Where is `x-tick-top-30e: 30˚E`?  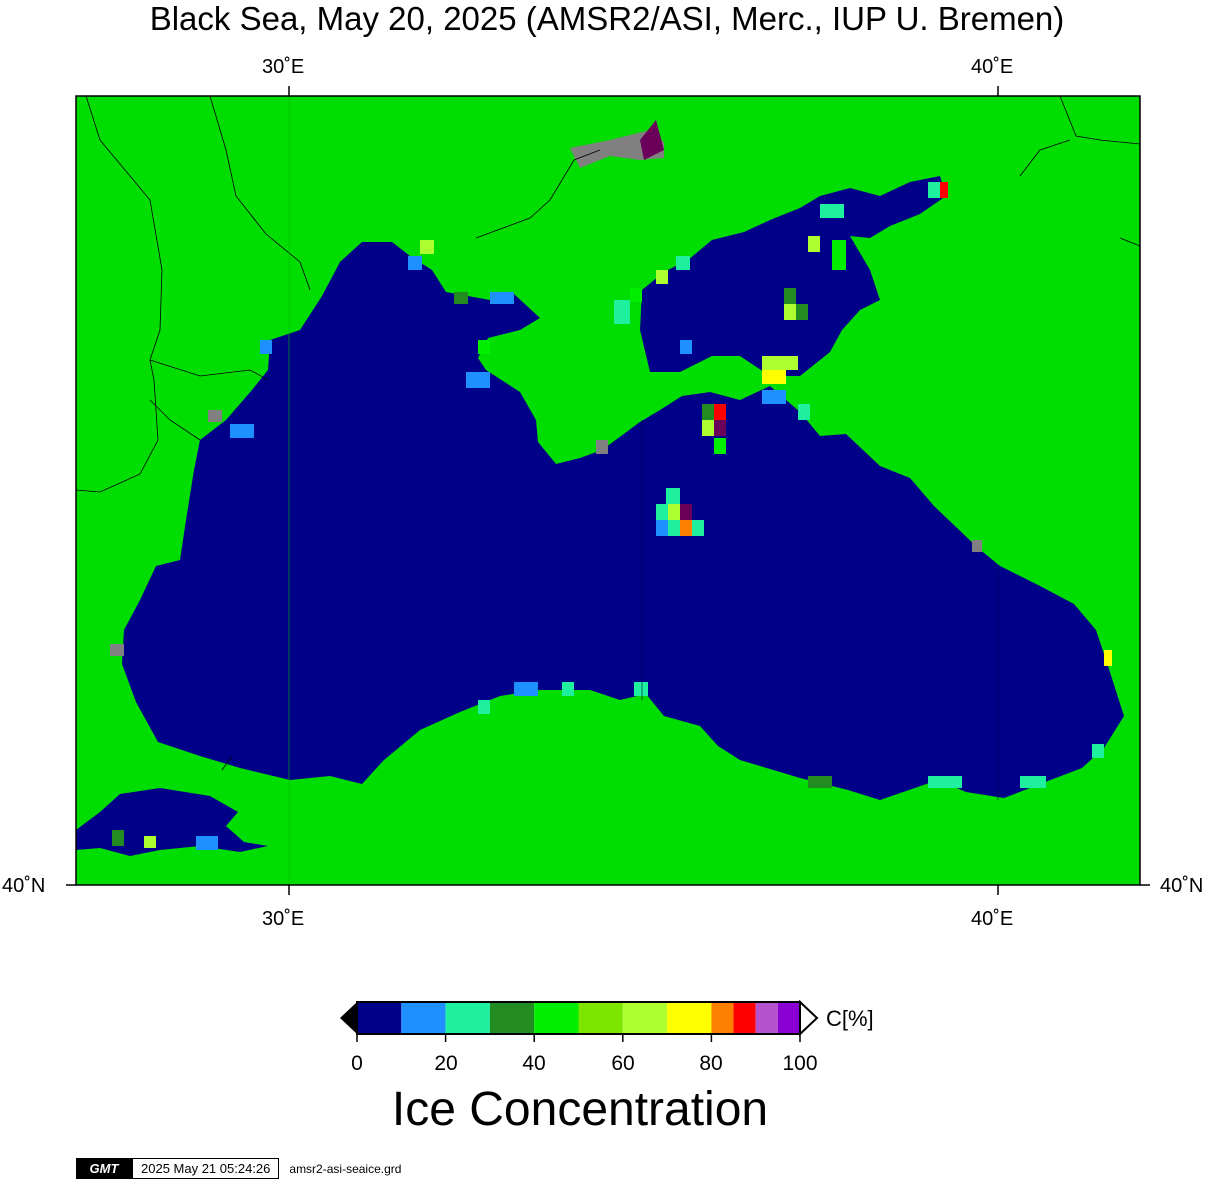
x-tick-top-30e: 30˚E is located at coordinates (283, 67).